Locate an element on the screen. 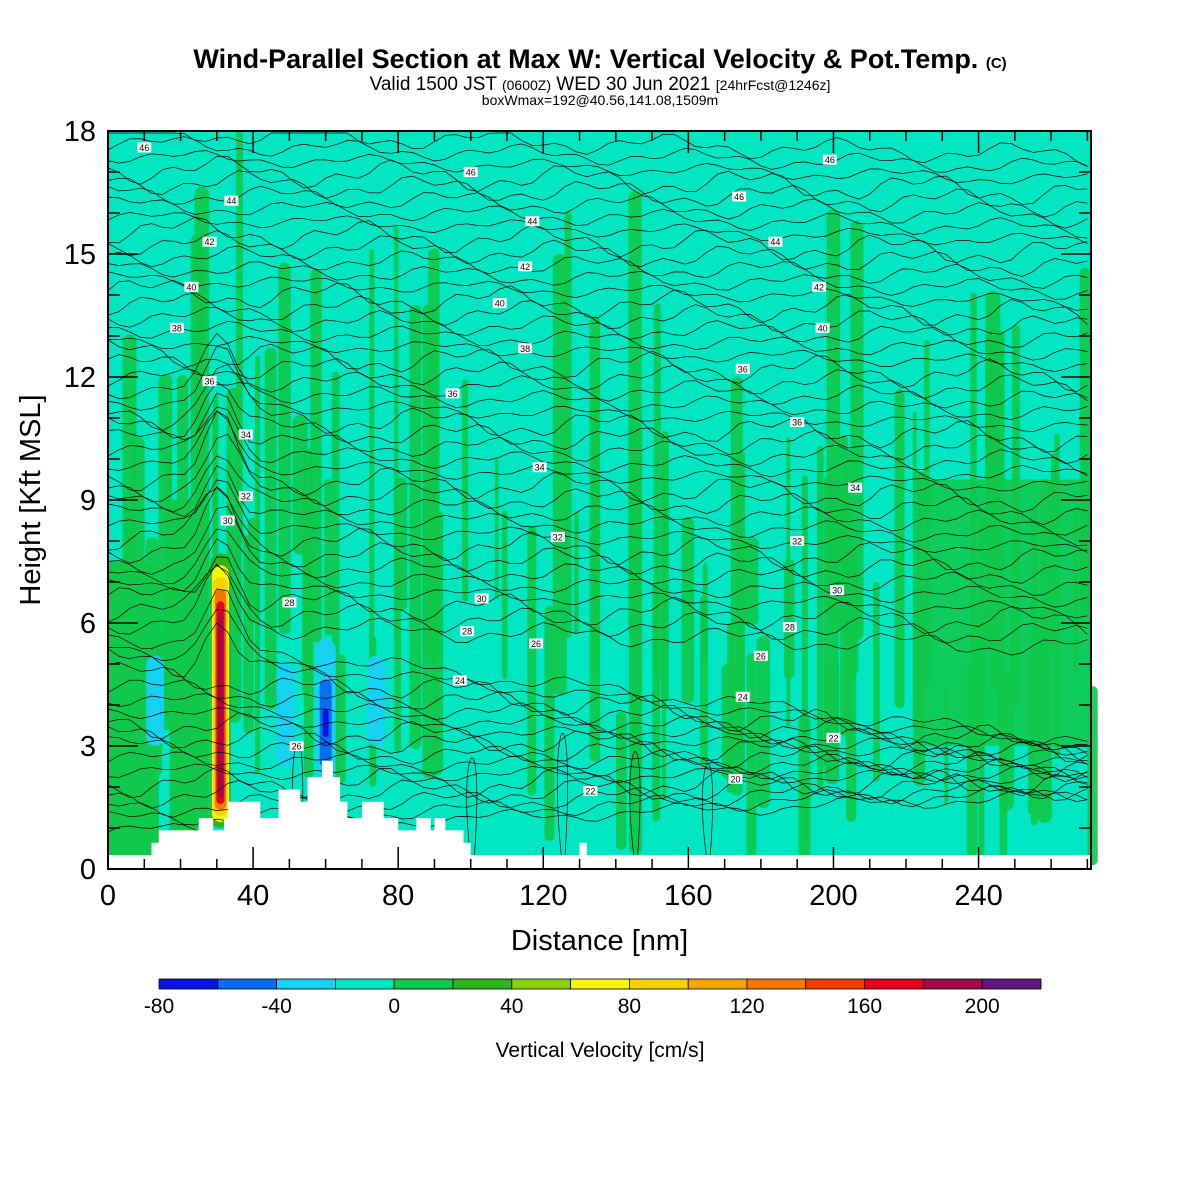 The height and width of the screenshot is (1200, 1200). theta-label-text: 42 is located at coordinates (819, 287).